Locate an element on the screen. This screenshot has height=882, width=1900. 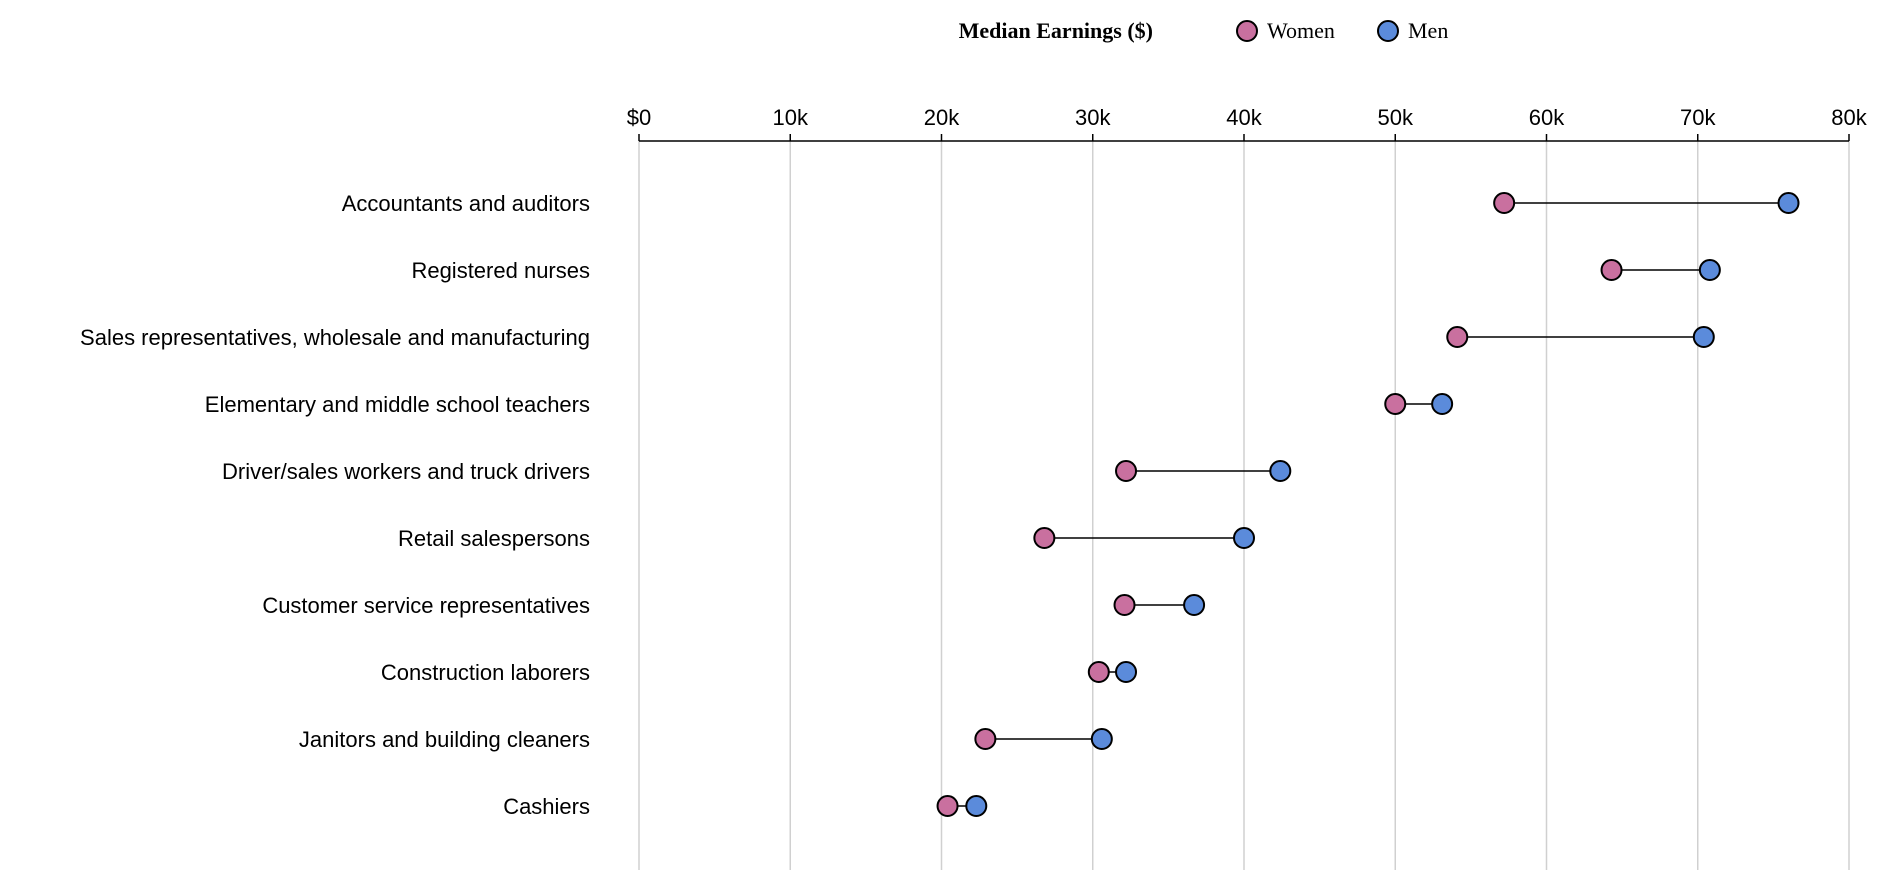
category-label: Customer service representatives is located at coordinates (426, 605).